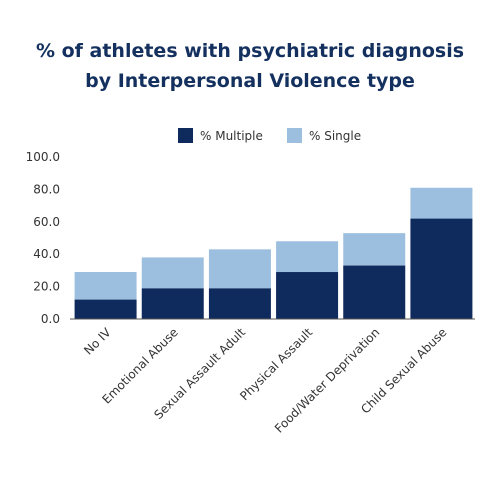 Image resolution: width=500 pixels, height=500 pixels. What do you see at coordinates (97, 341) in the screenshot?
I see `x-tick-label: No IV` at bounding box center [97, 341].